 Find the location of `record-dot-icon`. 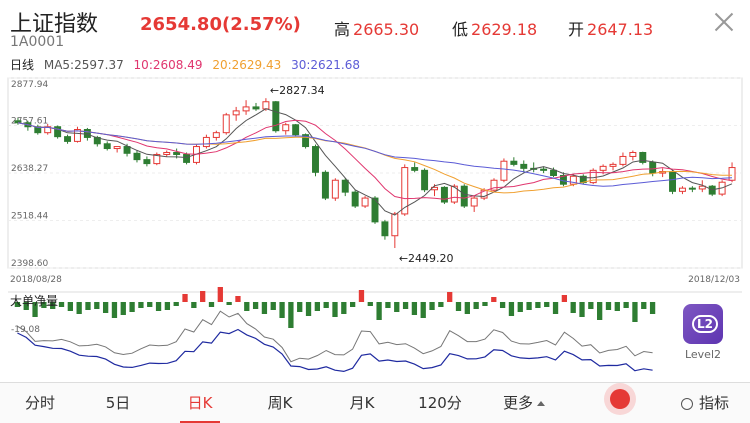

record-dot-icon is located at coordinates (620, 399).